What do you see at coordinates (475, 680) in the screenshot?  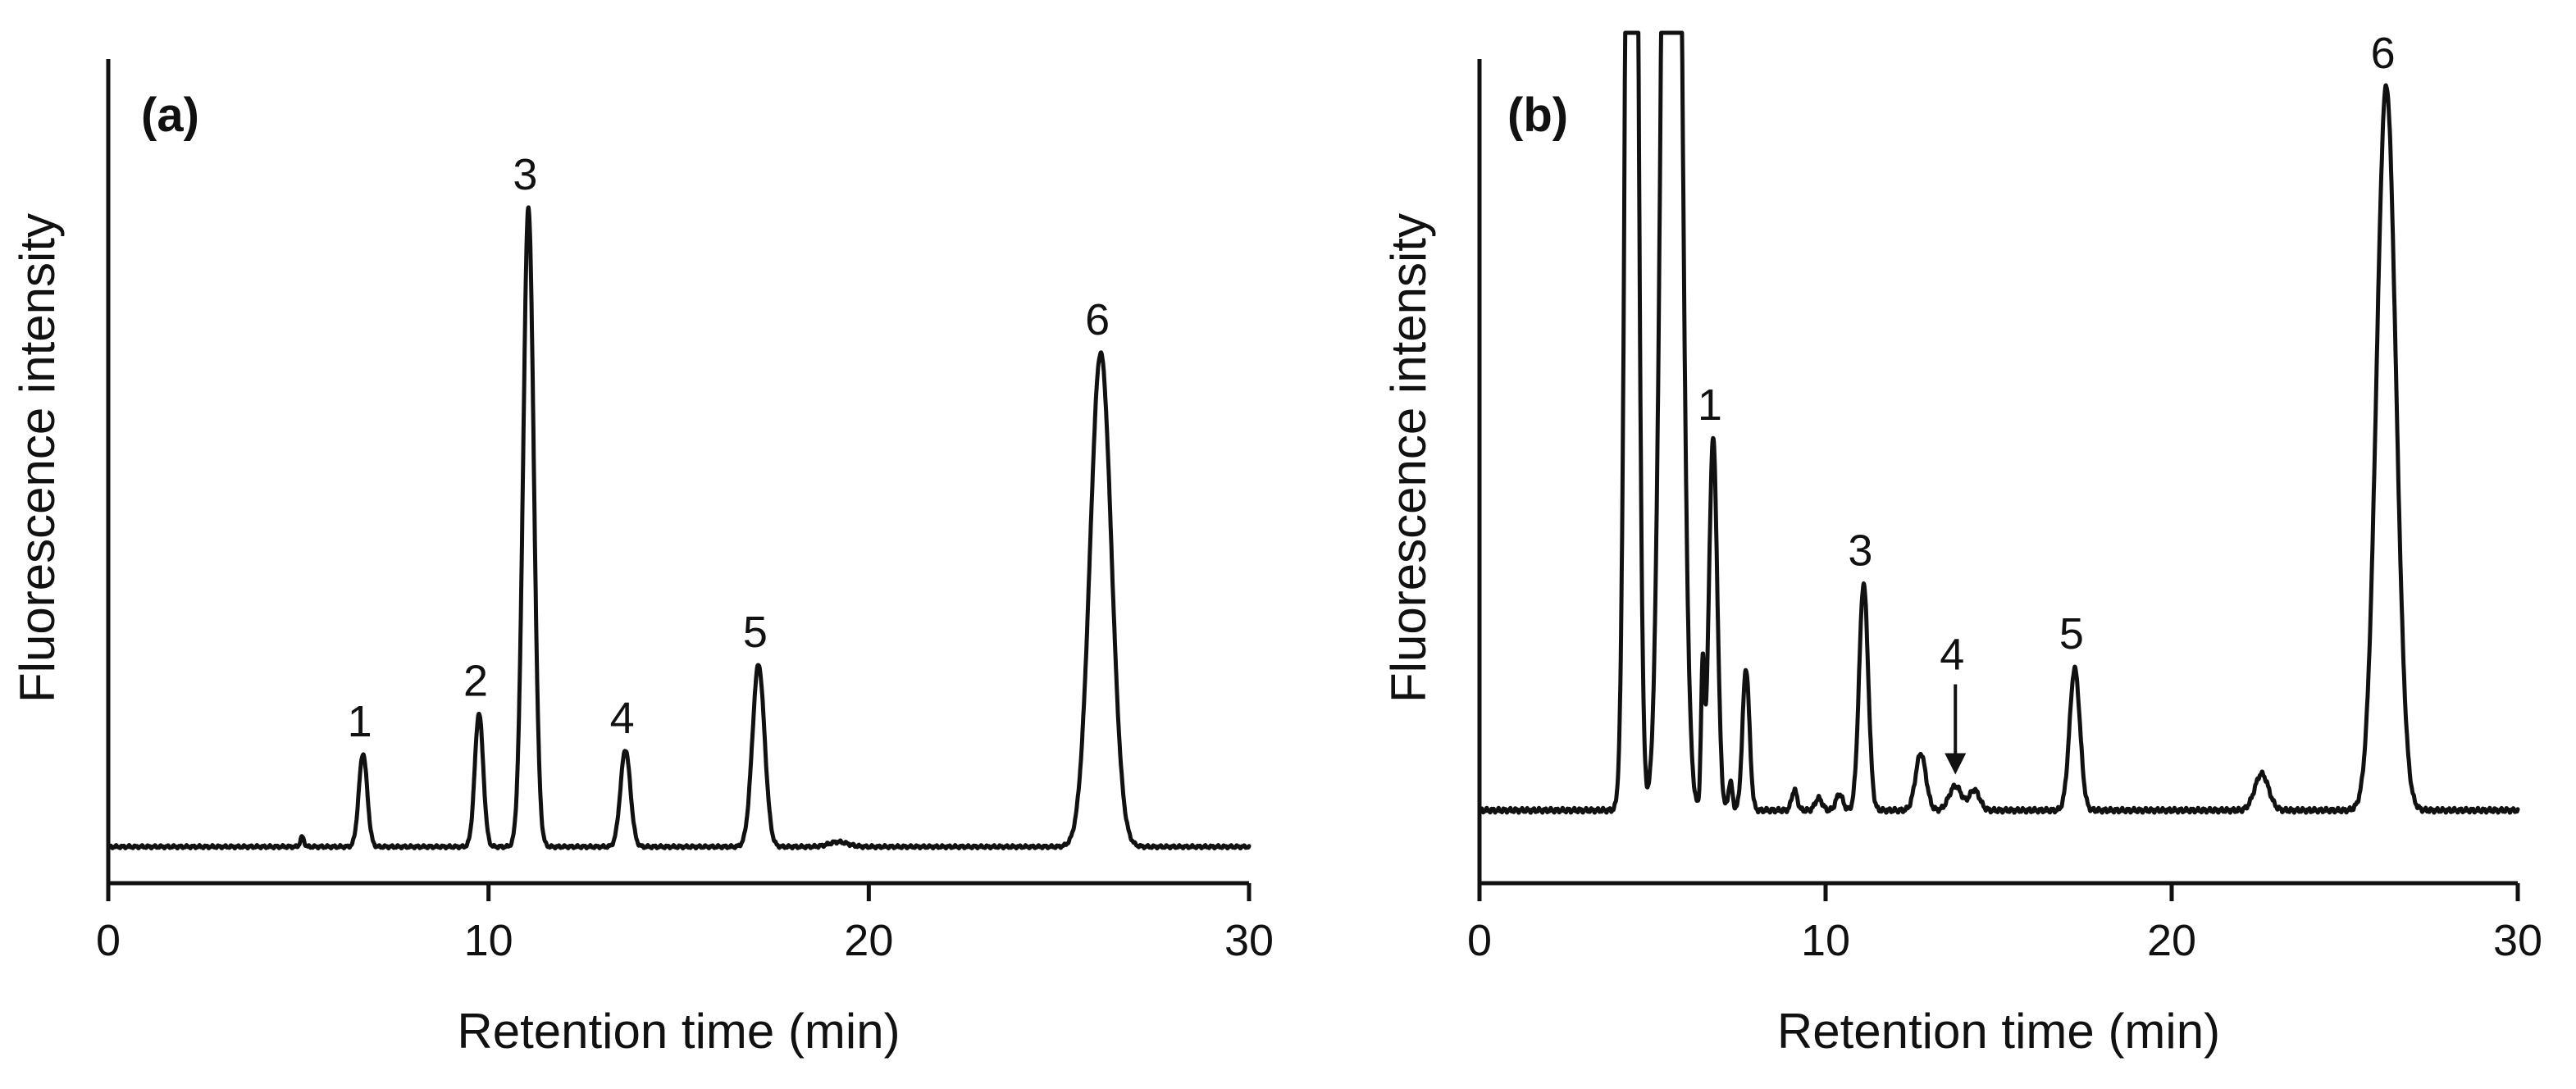 I see `peak-label: 2` at bounding box center [475, 680].